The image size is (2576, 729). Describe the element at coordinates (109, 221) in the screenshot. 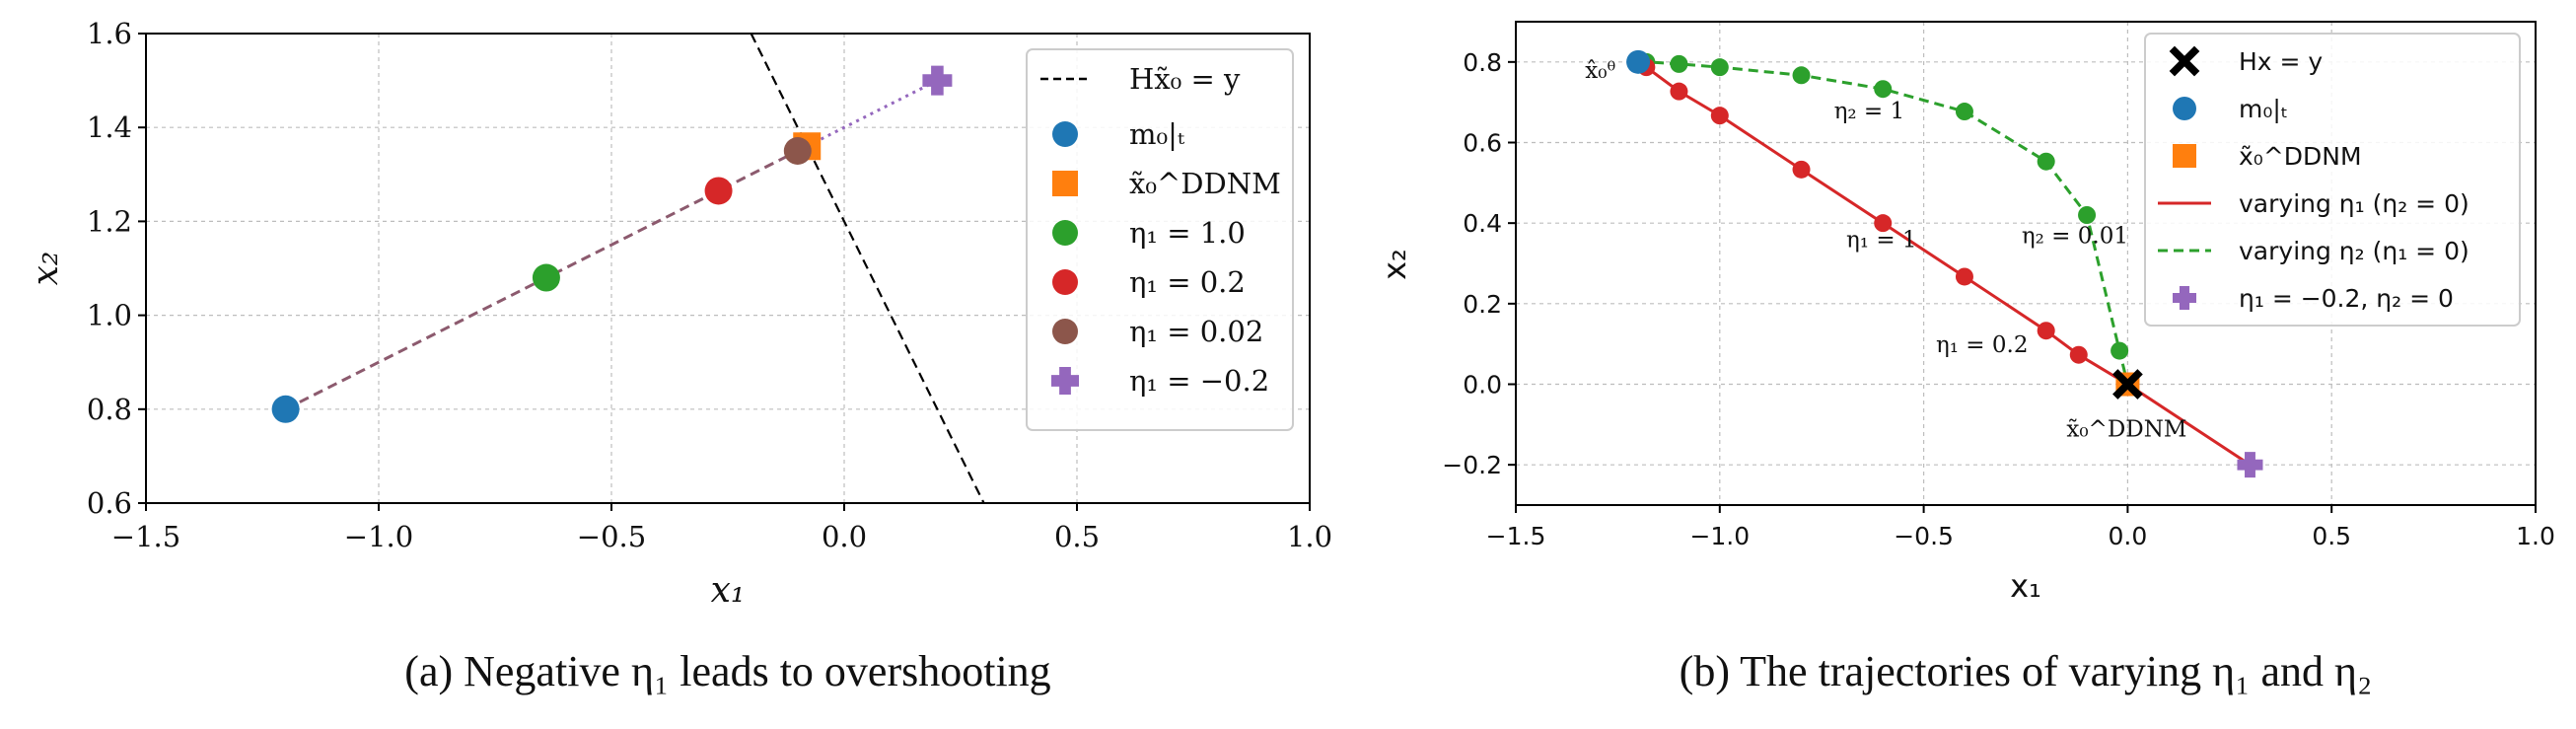

I see `panel-a-ytick-label: 1.2` at that location.